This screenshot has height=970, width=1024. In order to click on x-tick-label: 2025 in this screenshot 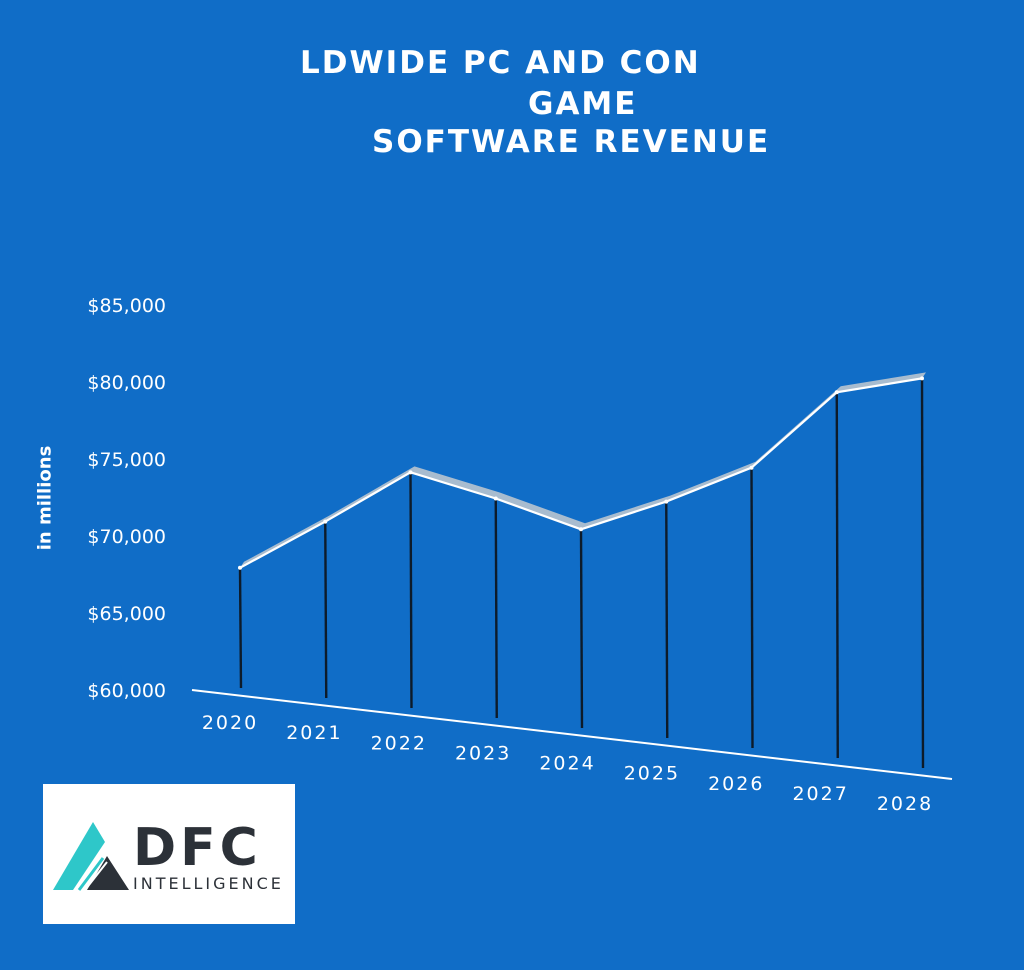, I will do `click(652, 774)`.